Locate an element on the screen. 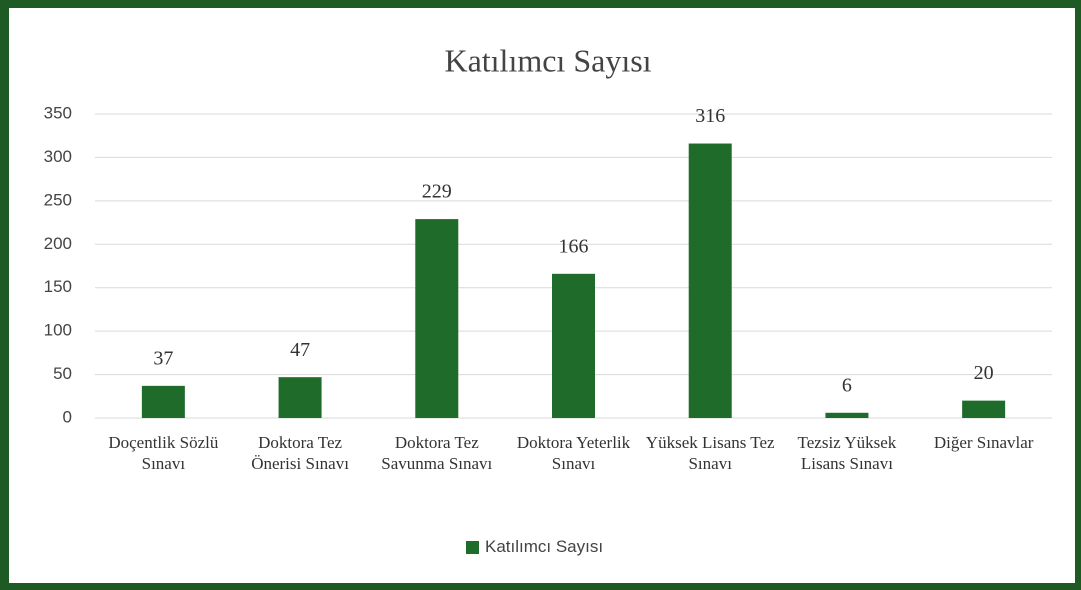 The image size is (1081, 590). y-tick-label: 150 is located at coordinates (58, 286).